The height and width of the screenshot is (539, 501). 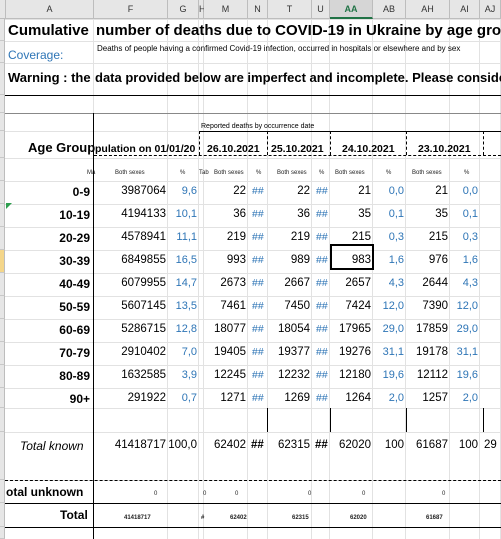 What do you see at coordinates (396, 398) in the screenshot?
I see `pct-24-cell: 2,0` at bounding box center [396, 398].